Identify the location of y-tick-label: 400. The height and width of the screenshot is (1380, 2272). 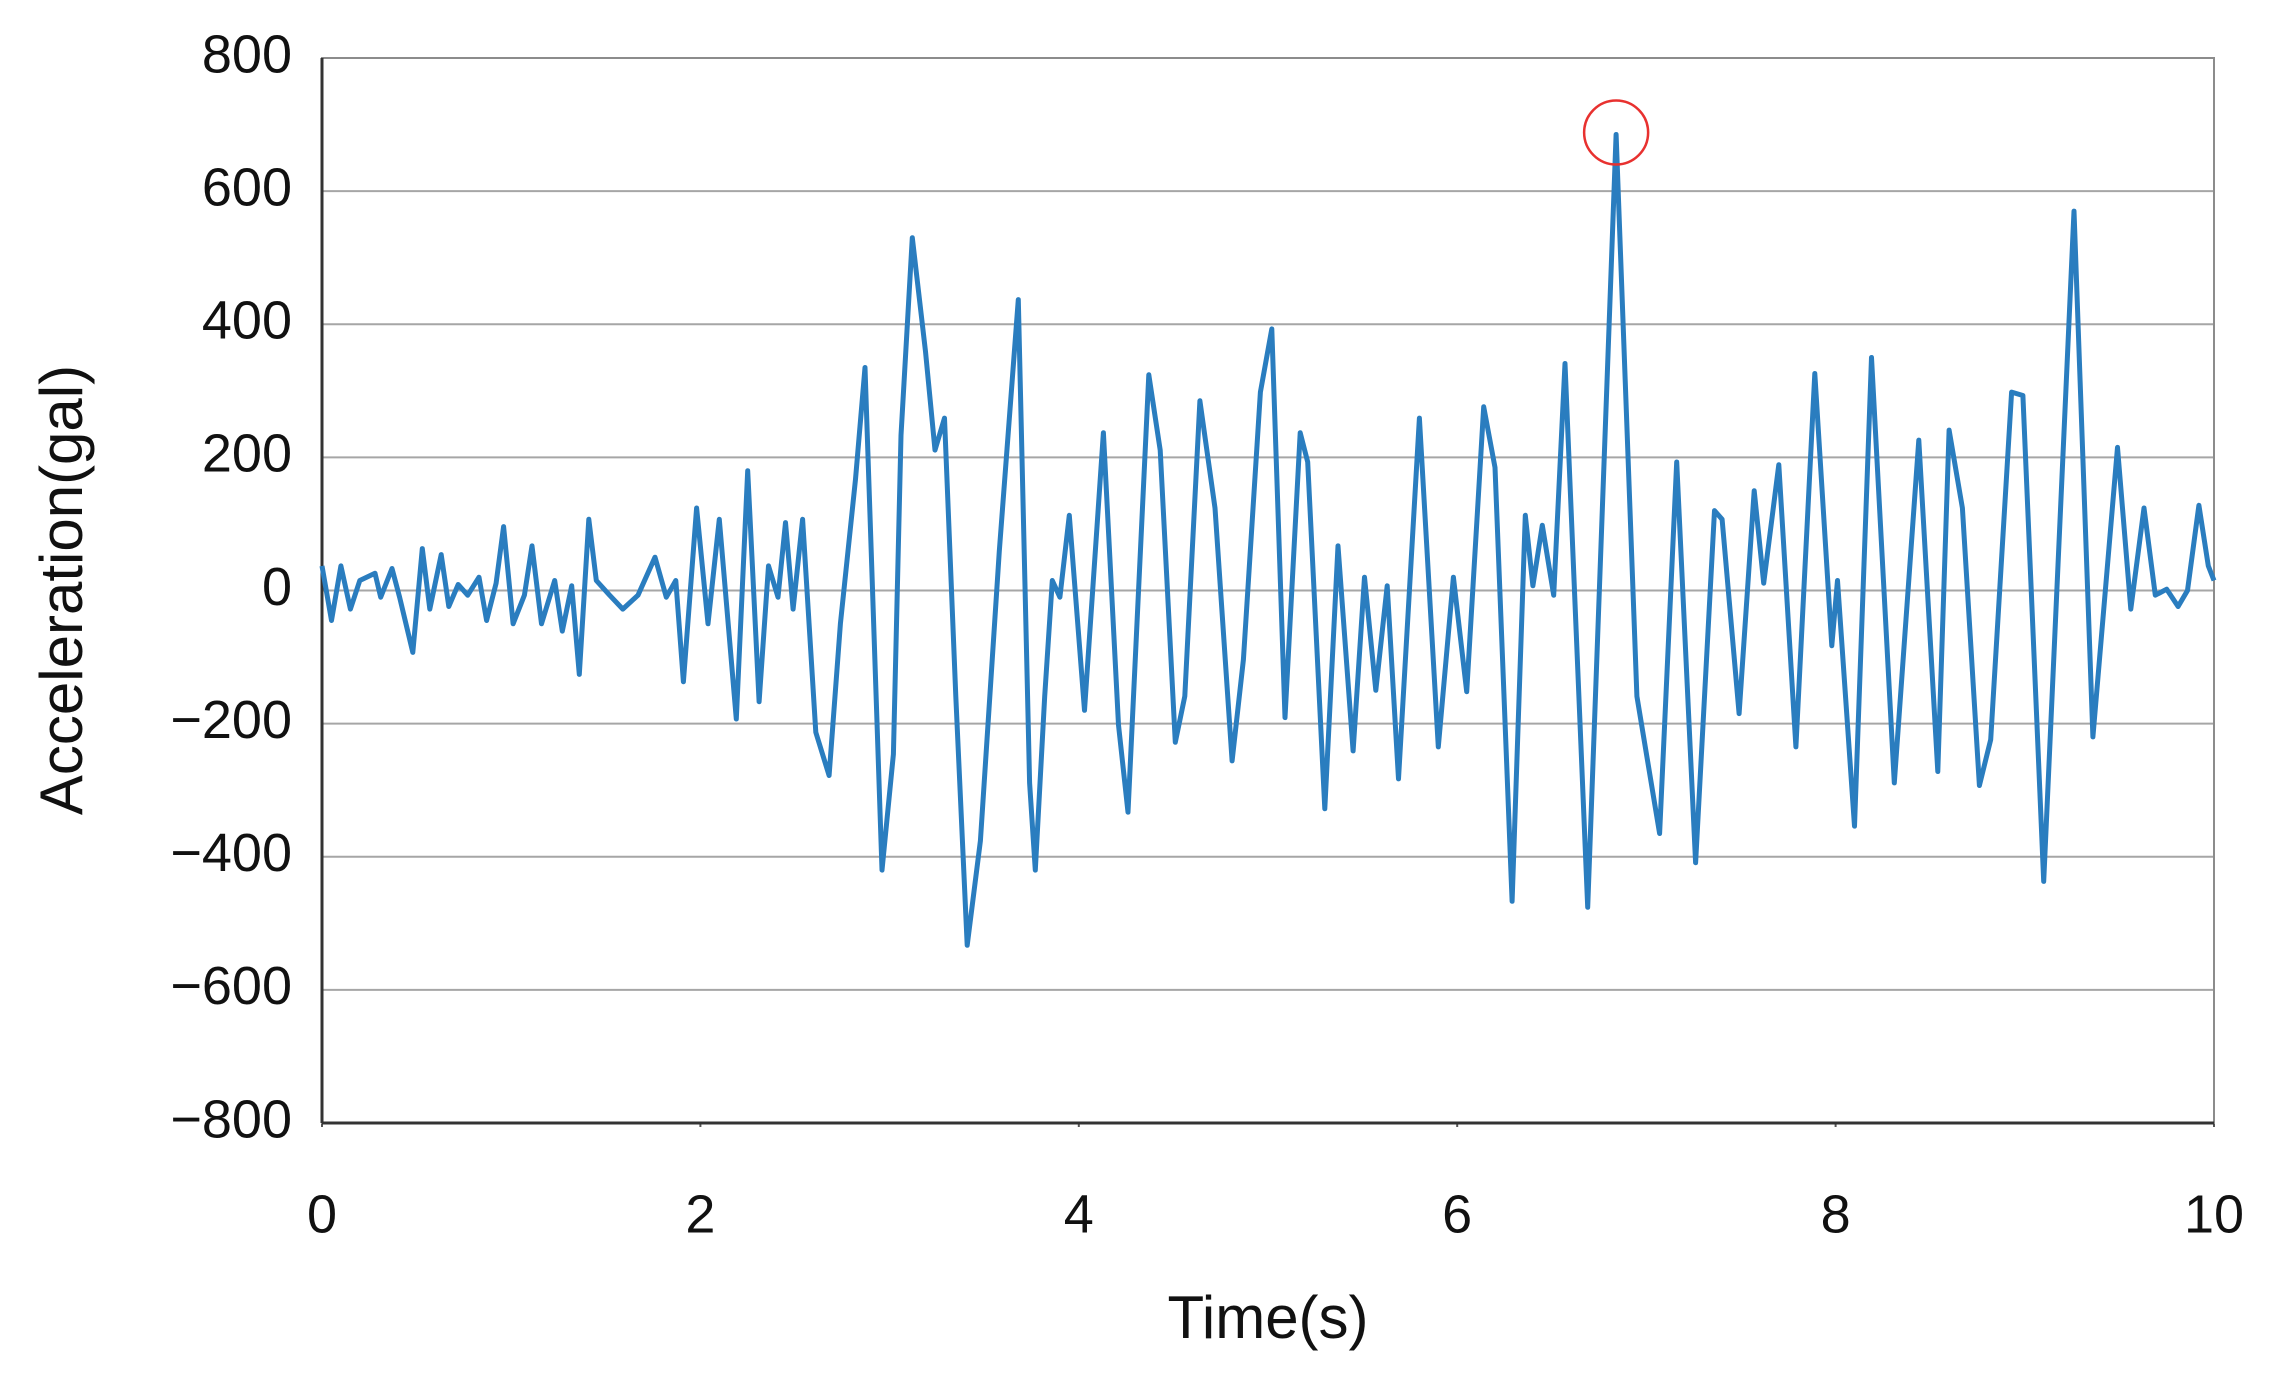
(247, 321).